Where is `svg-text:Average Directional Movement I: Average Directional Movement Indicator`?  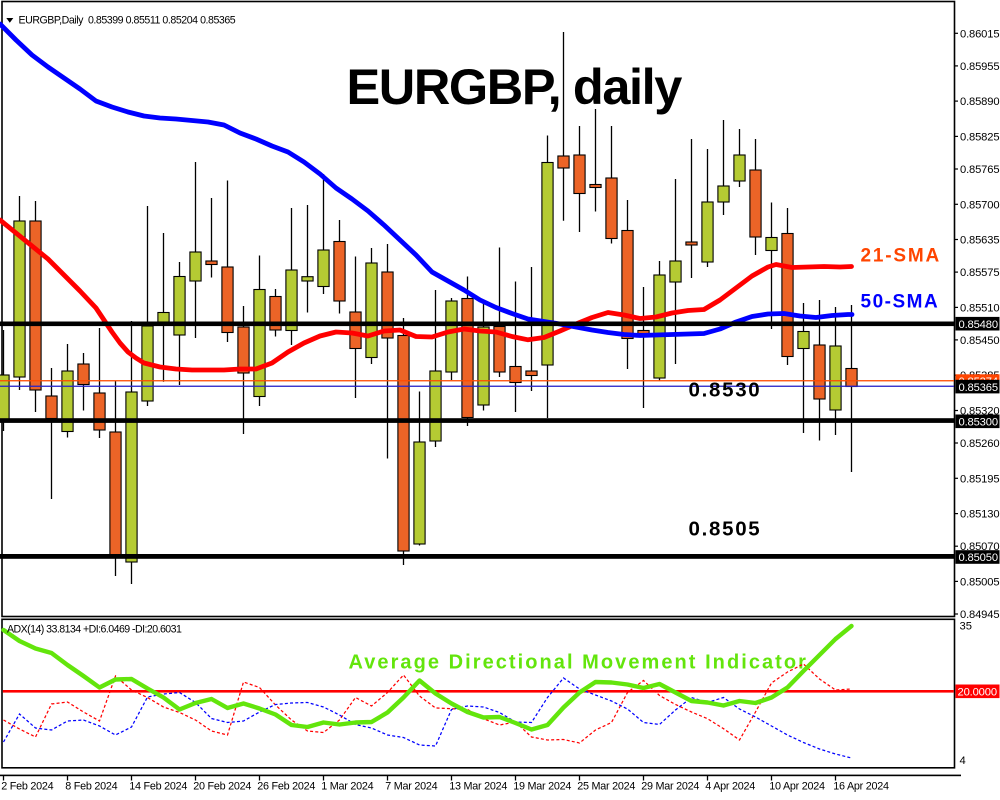 svg-text:Average Directional Movement I: Average Directional Movement Indicator is located at coordinates (578, 663).